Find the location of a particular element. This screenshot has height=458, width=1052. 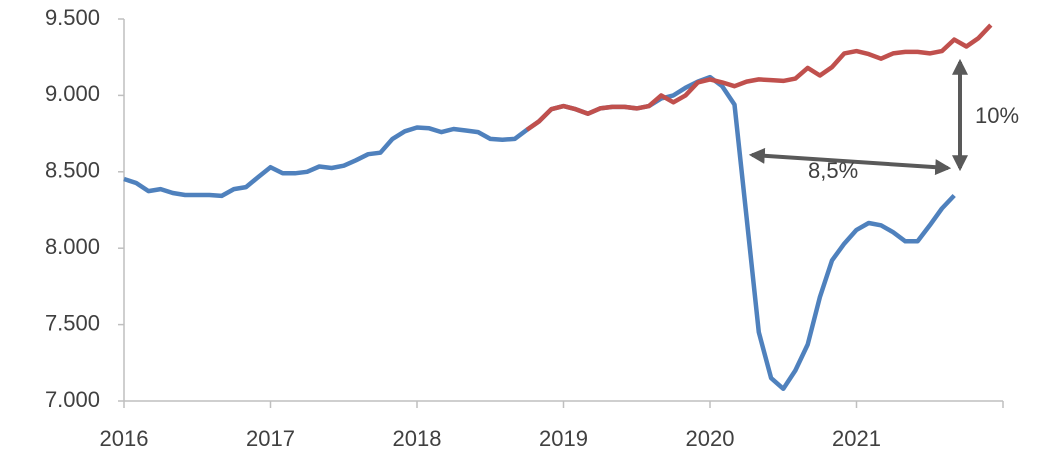

x-tick-label: 2017 is located at coordinates (270, 438).